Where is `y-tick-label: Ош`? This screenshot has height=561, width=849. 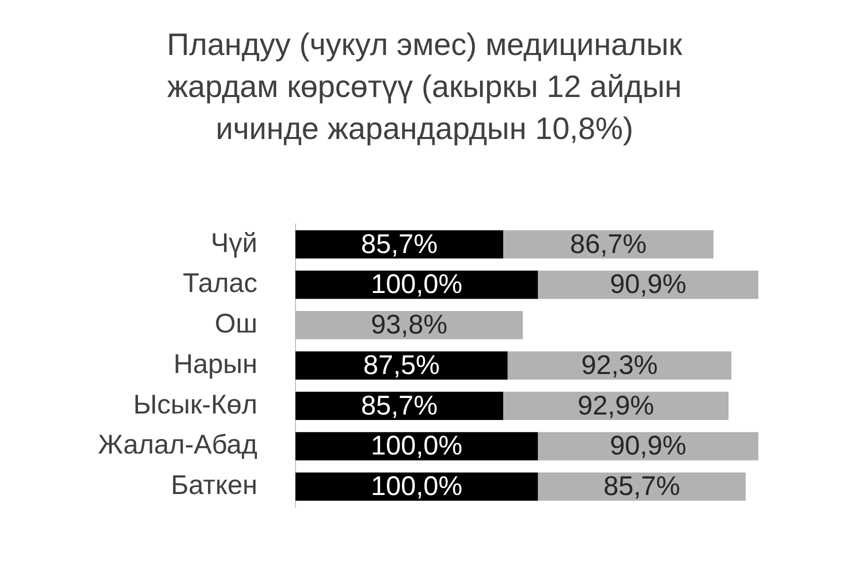 y-tick-label: Ош is located at coordinates (236, 323).